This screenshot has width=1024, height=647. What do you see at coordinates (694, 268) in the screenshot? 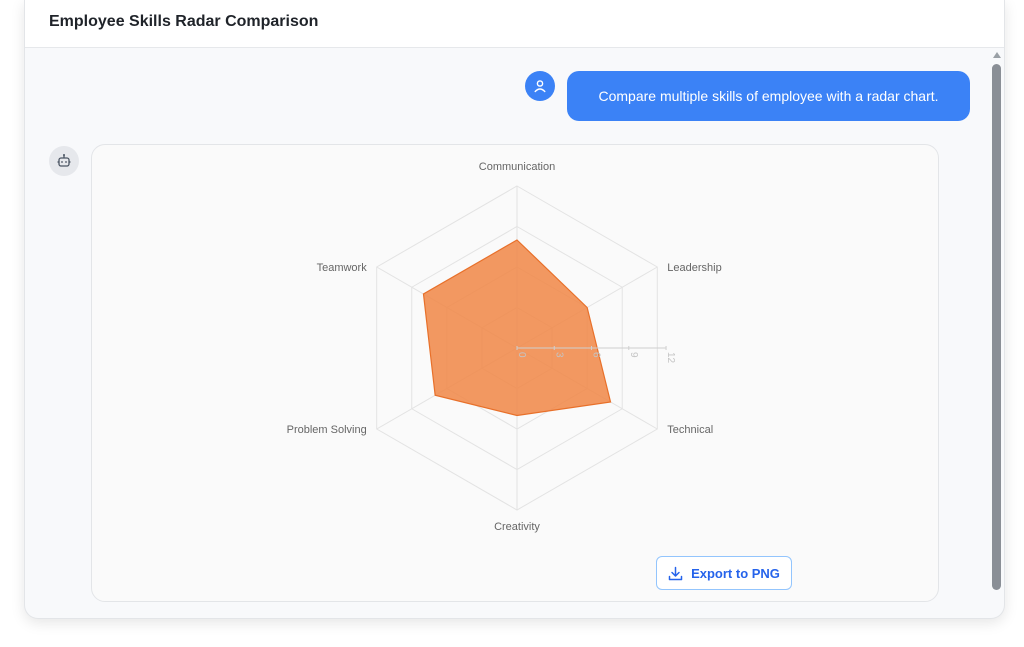
I see `axis-label-leadership: Leadership` at bounding box center [694, 268].